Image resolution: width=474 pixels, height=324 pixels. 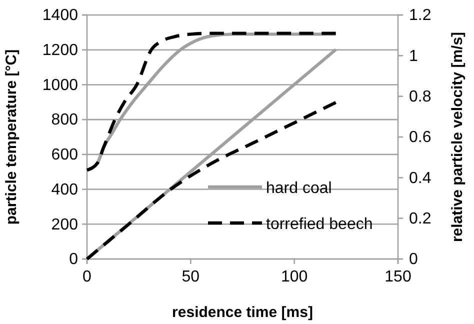 I want to click on y2-axis-title: relative particle velocity [m/s], so click(x=457, y=137).